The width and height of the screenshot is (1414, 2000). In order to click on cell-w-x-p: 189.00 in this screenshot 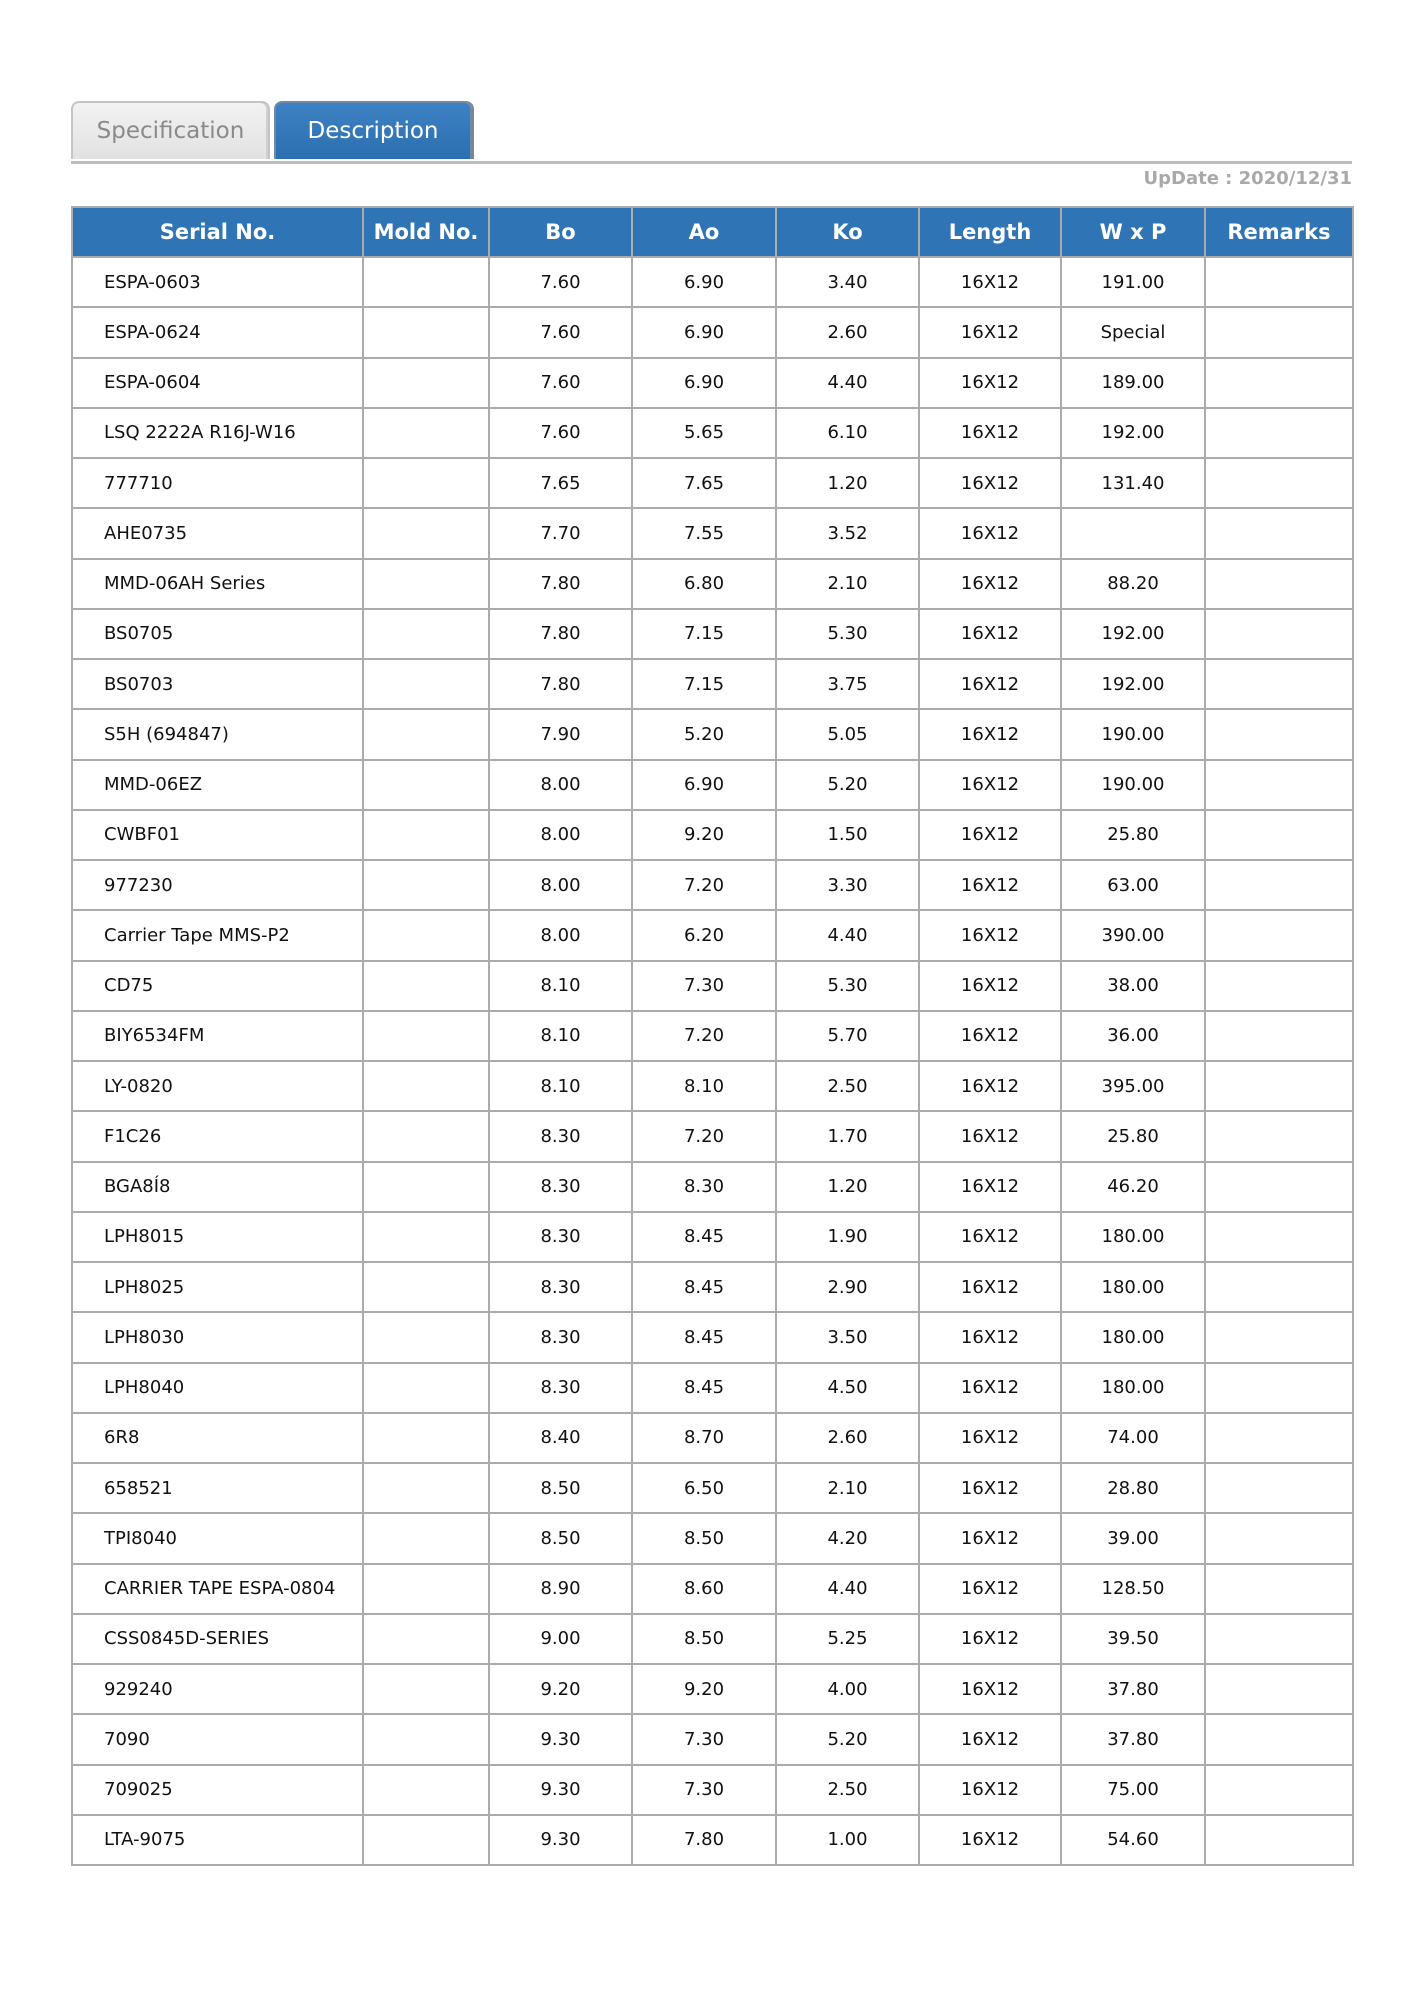, I will do `click(1133, 382)`.